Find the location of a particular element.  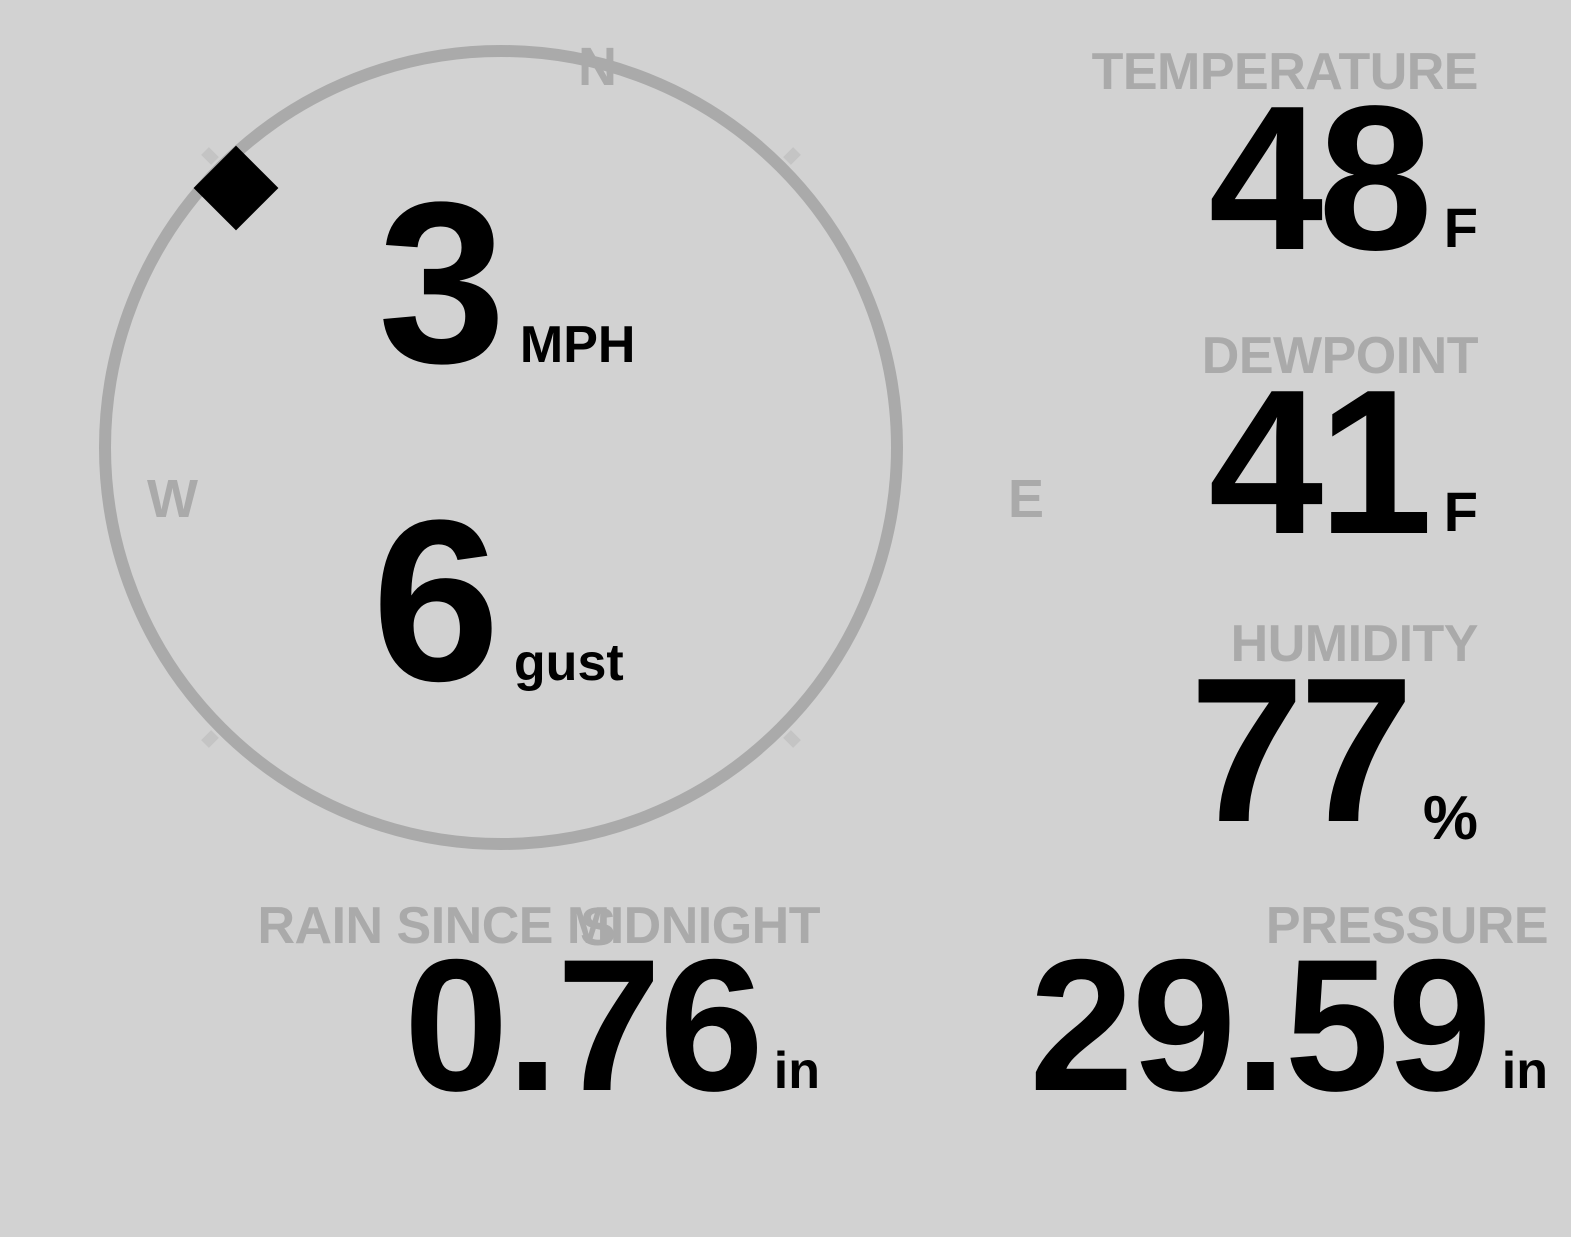

compass-tick-ne is located at coordinates (792, 156).